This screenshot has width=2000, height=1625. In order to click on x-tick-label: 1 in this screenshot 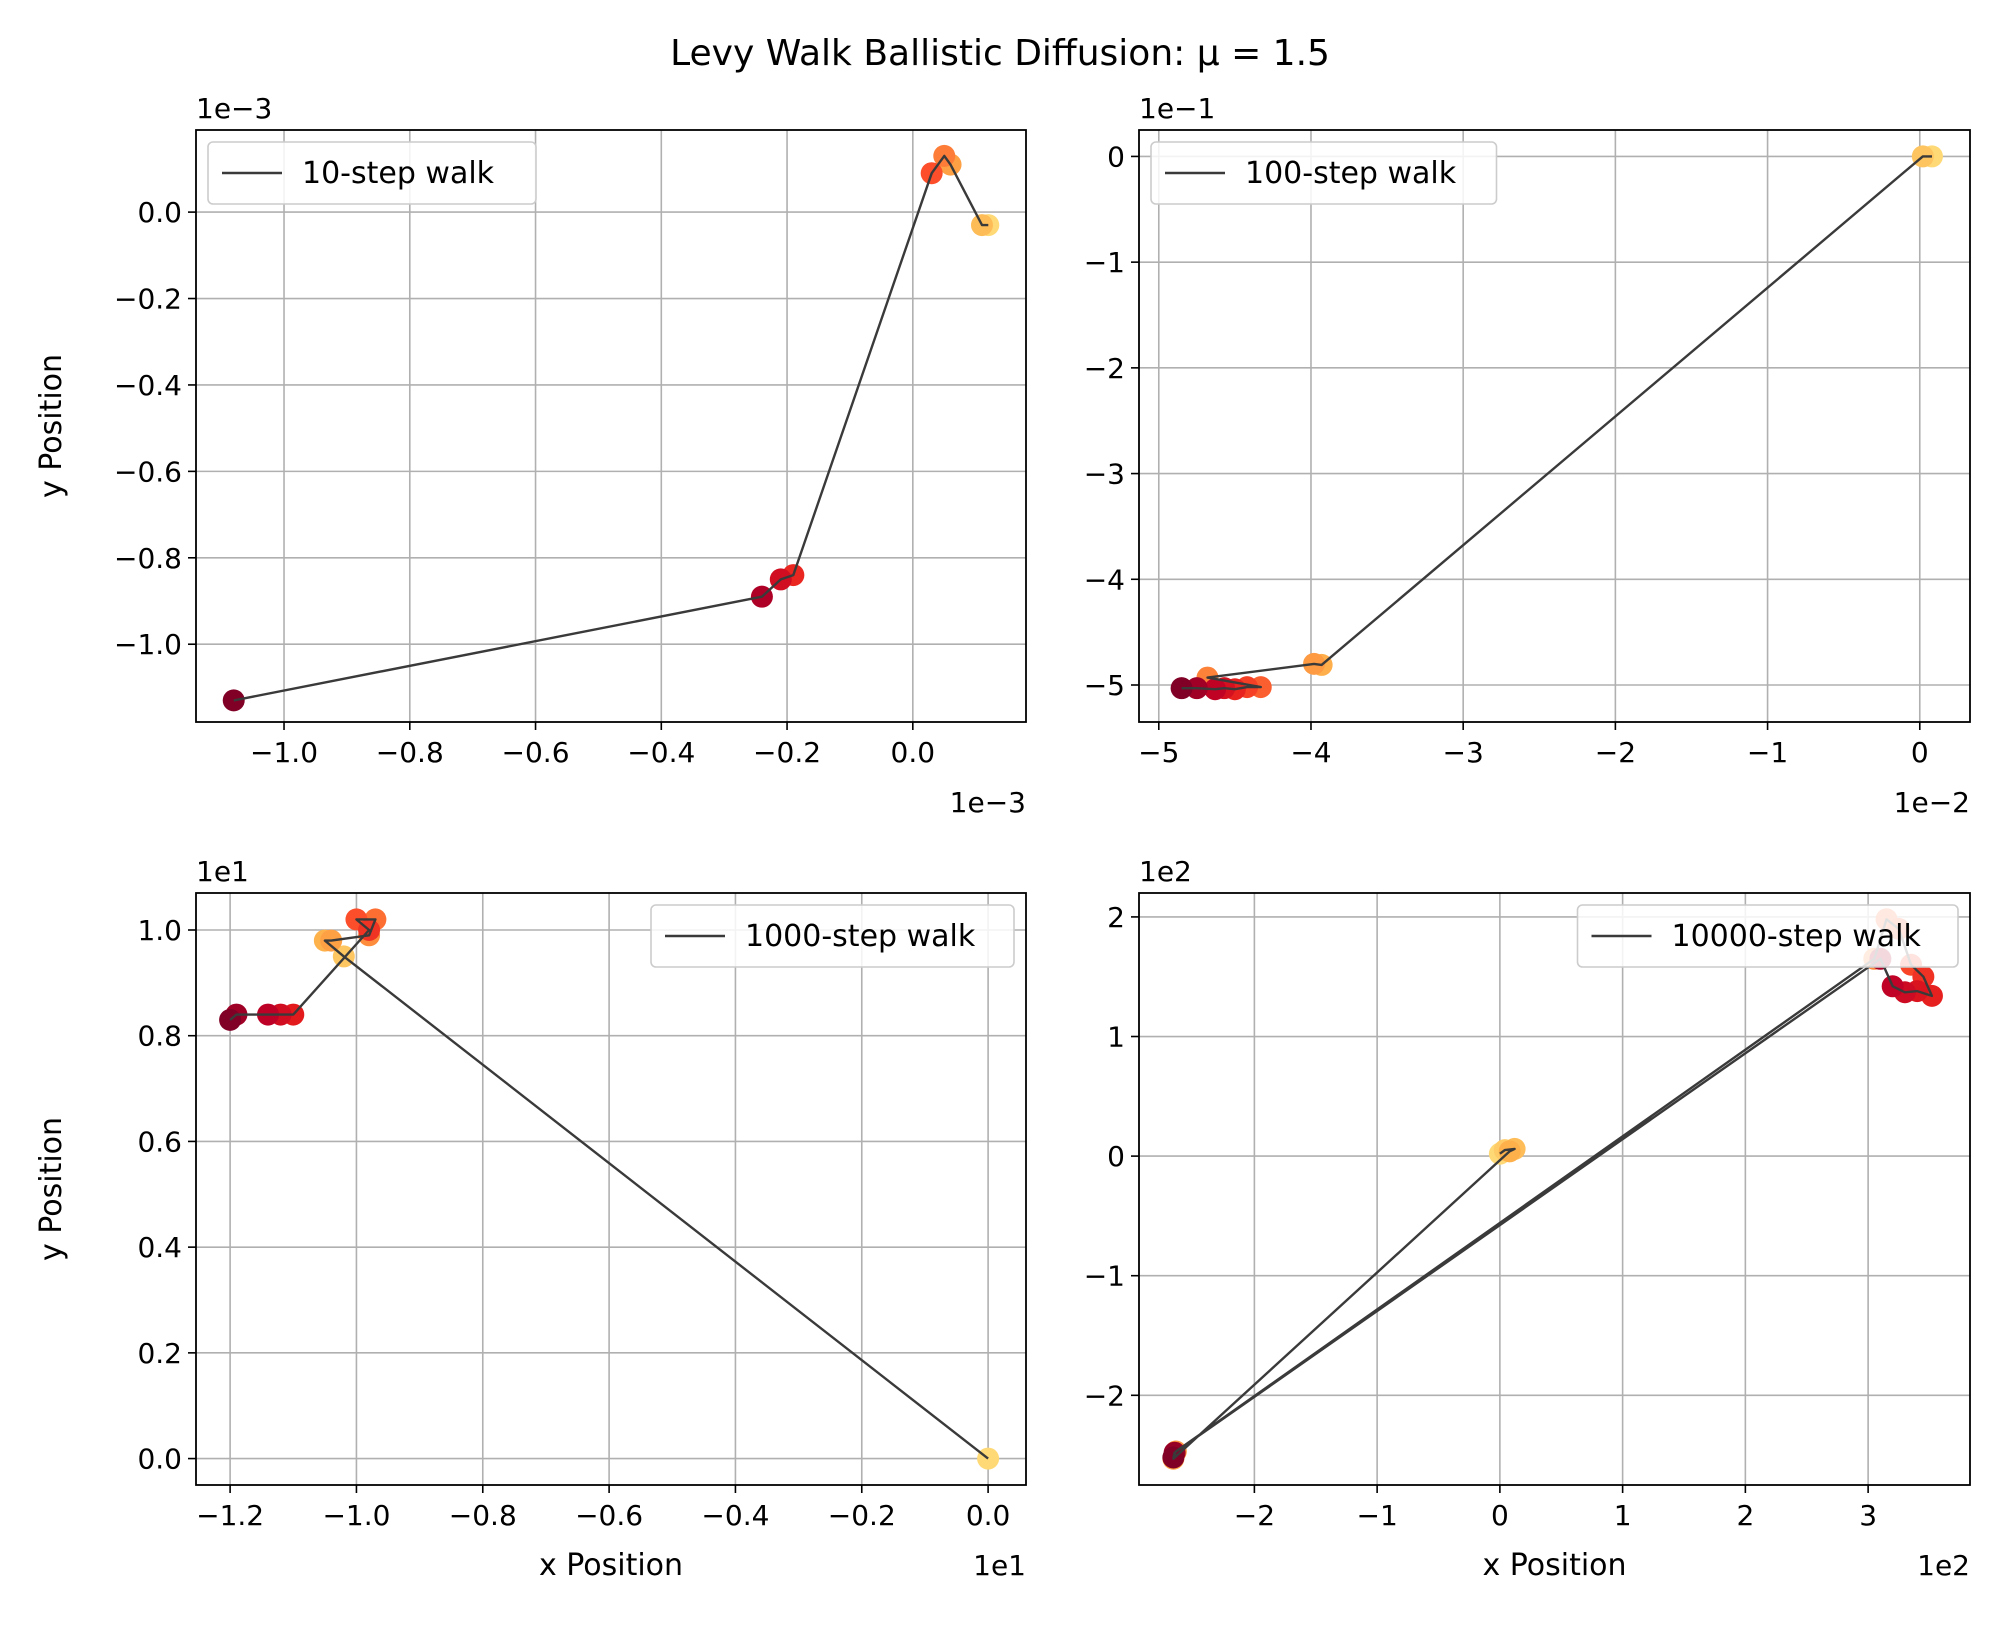, I will do `click(1623, 1515)`.